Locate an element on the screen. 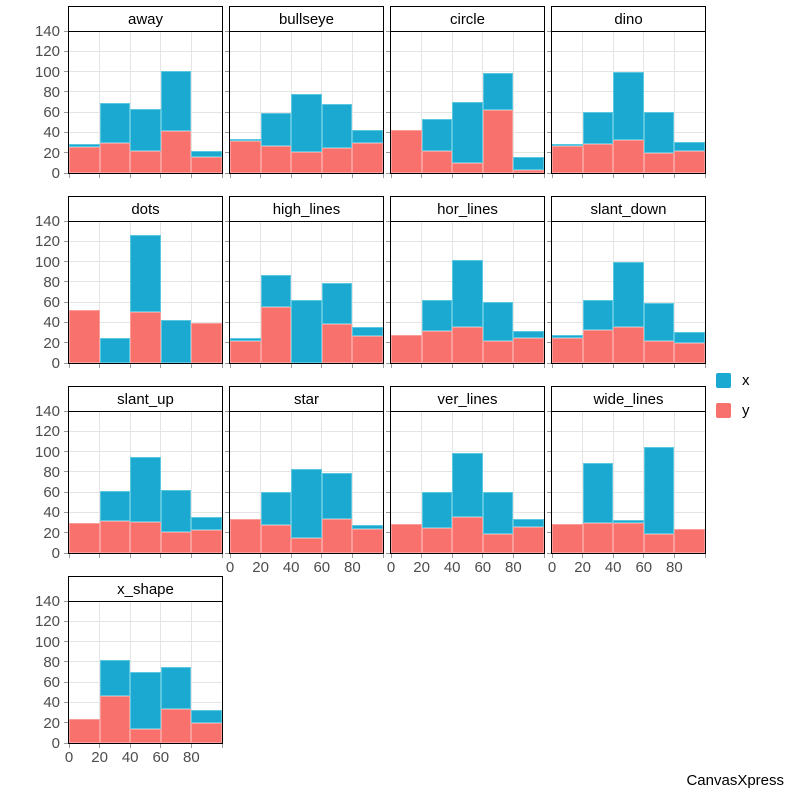  bar-circle-bin3-y is located at coordinates (498, 141).